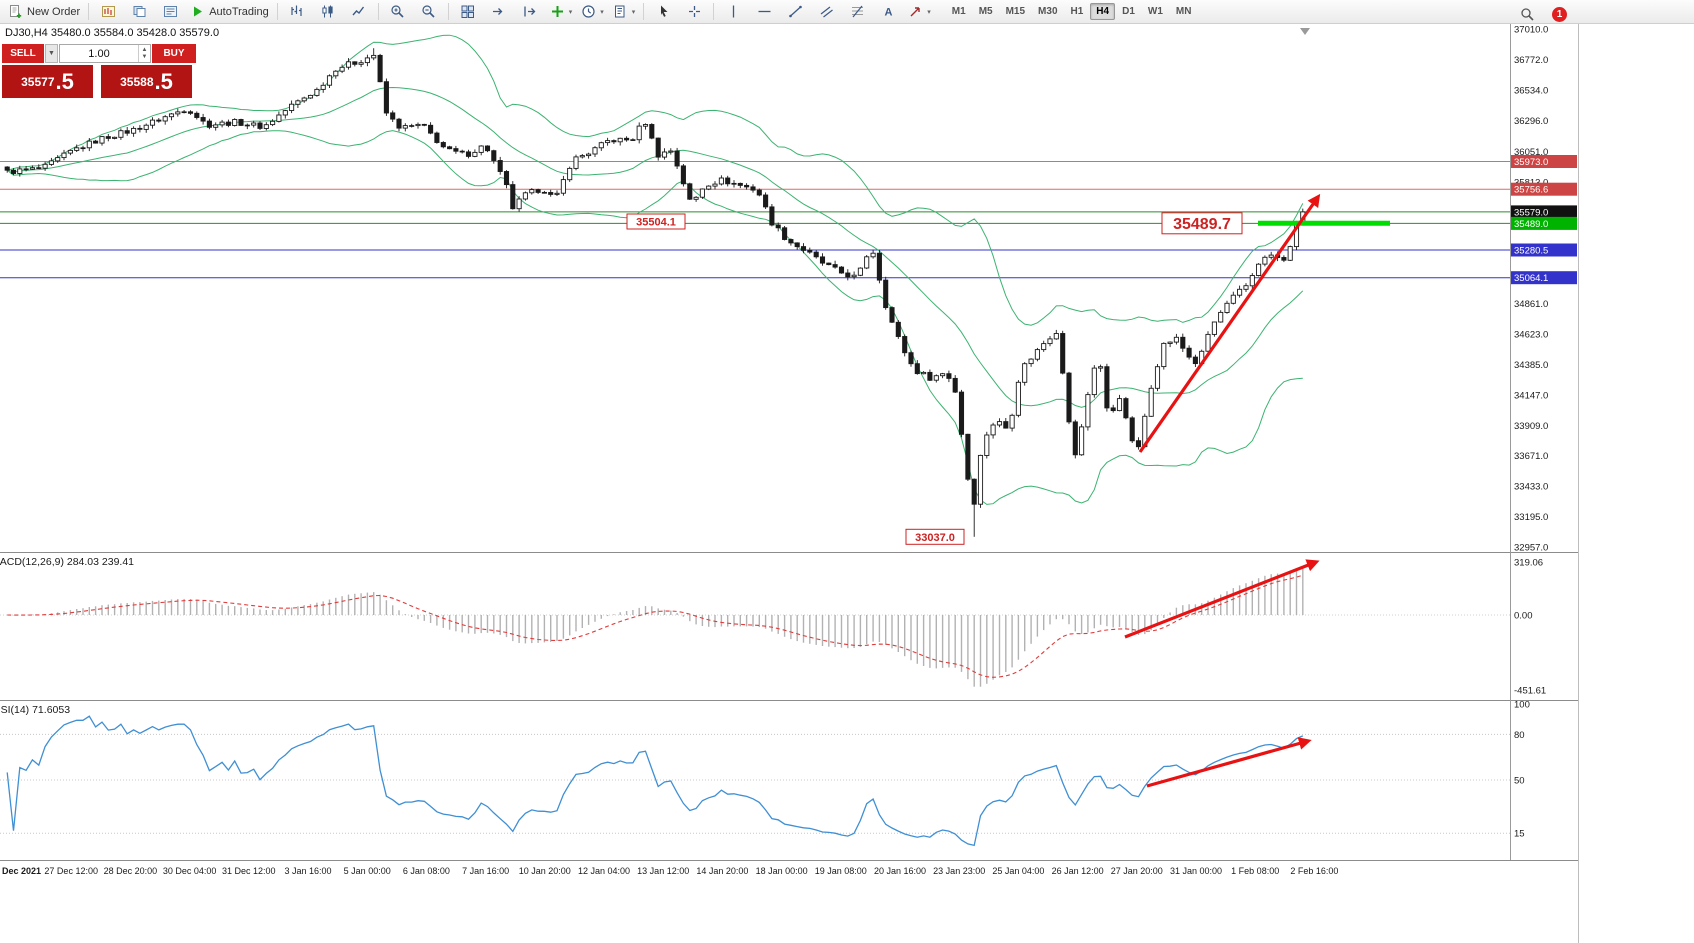  I want to click on timeframe-button-H1: H1, so click(1077, 11).